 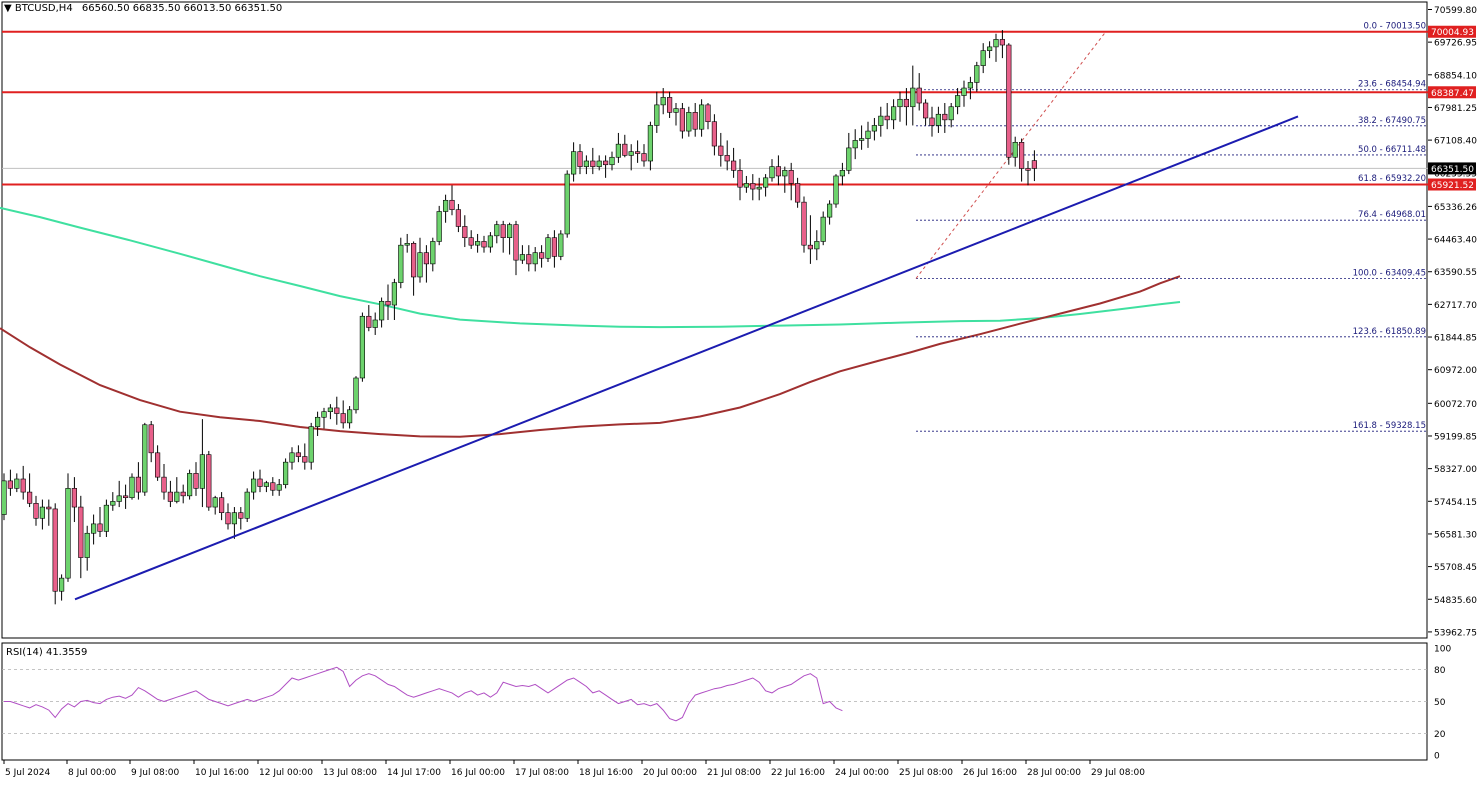 What do you see at coordinates (1455, 339) in the screenshot?
I see `price-axis-label: 61844.85` at bounding box center [1455, 339].